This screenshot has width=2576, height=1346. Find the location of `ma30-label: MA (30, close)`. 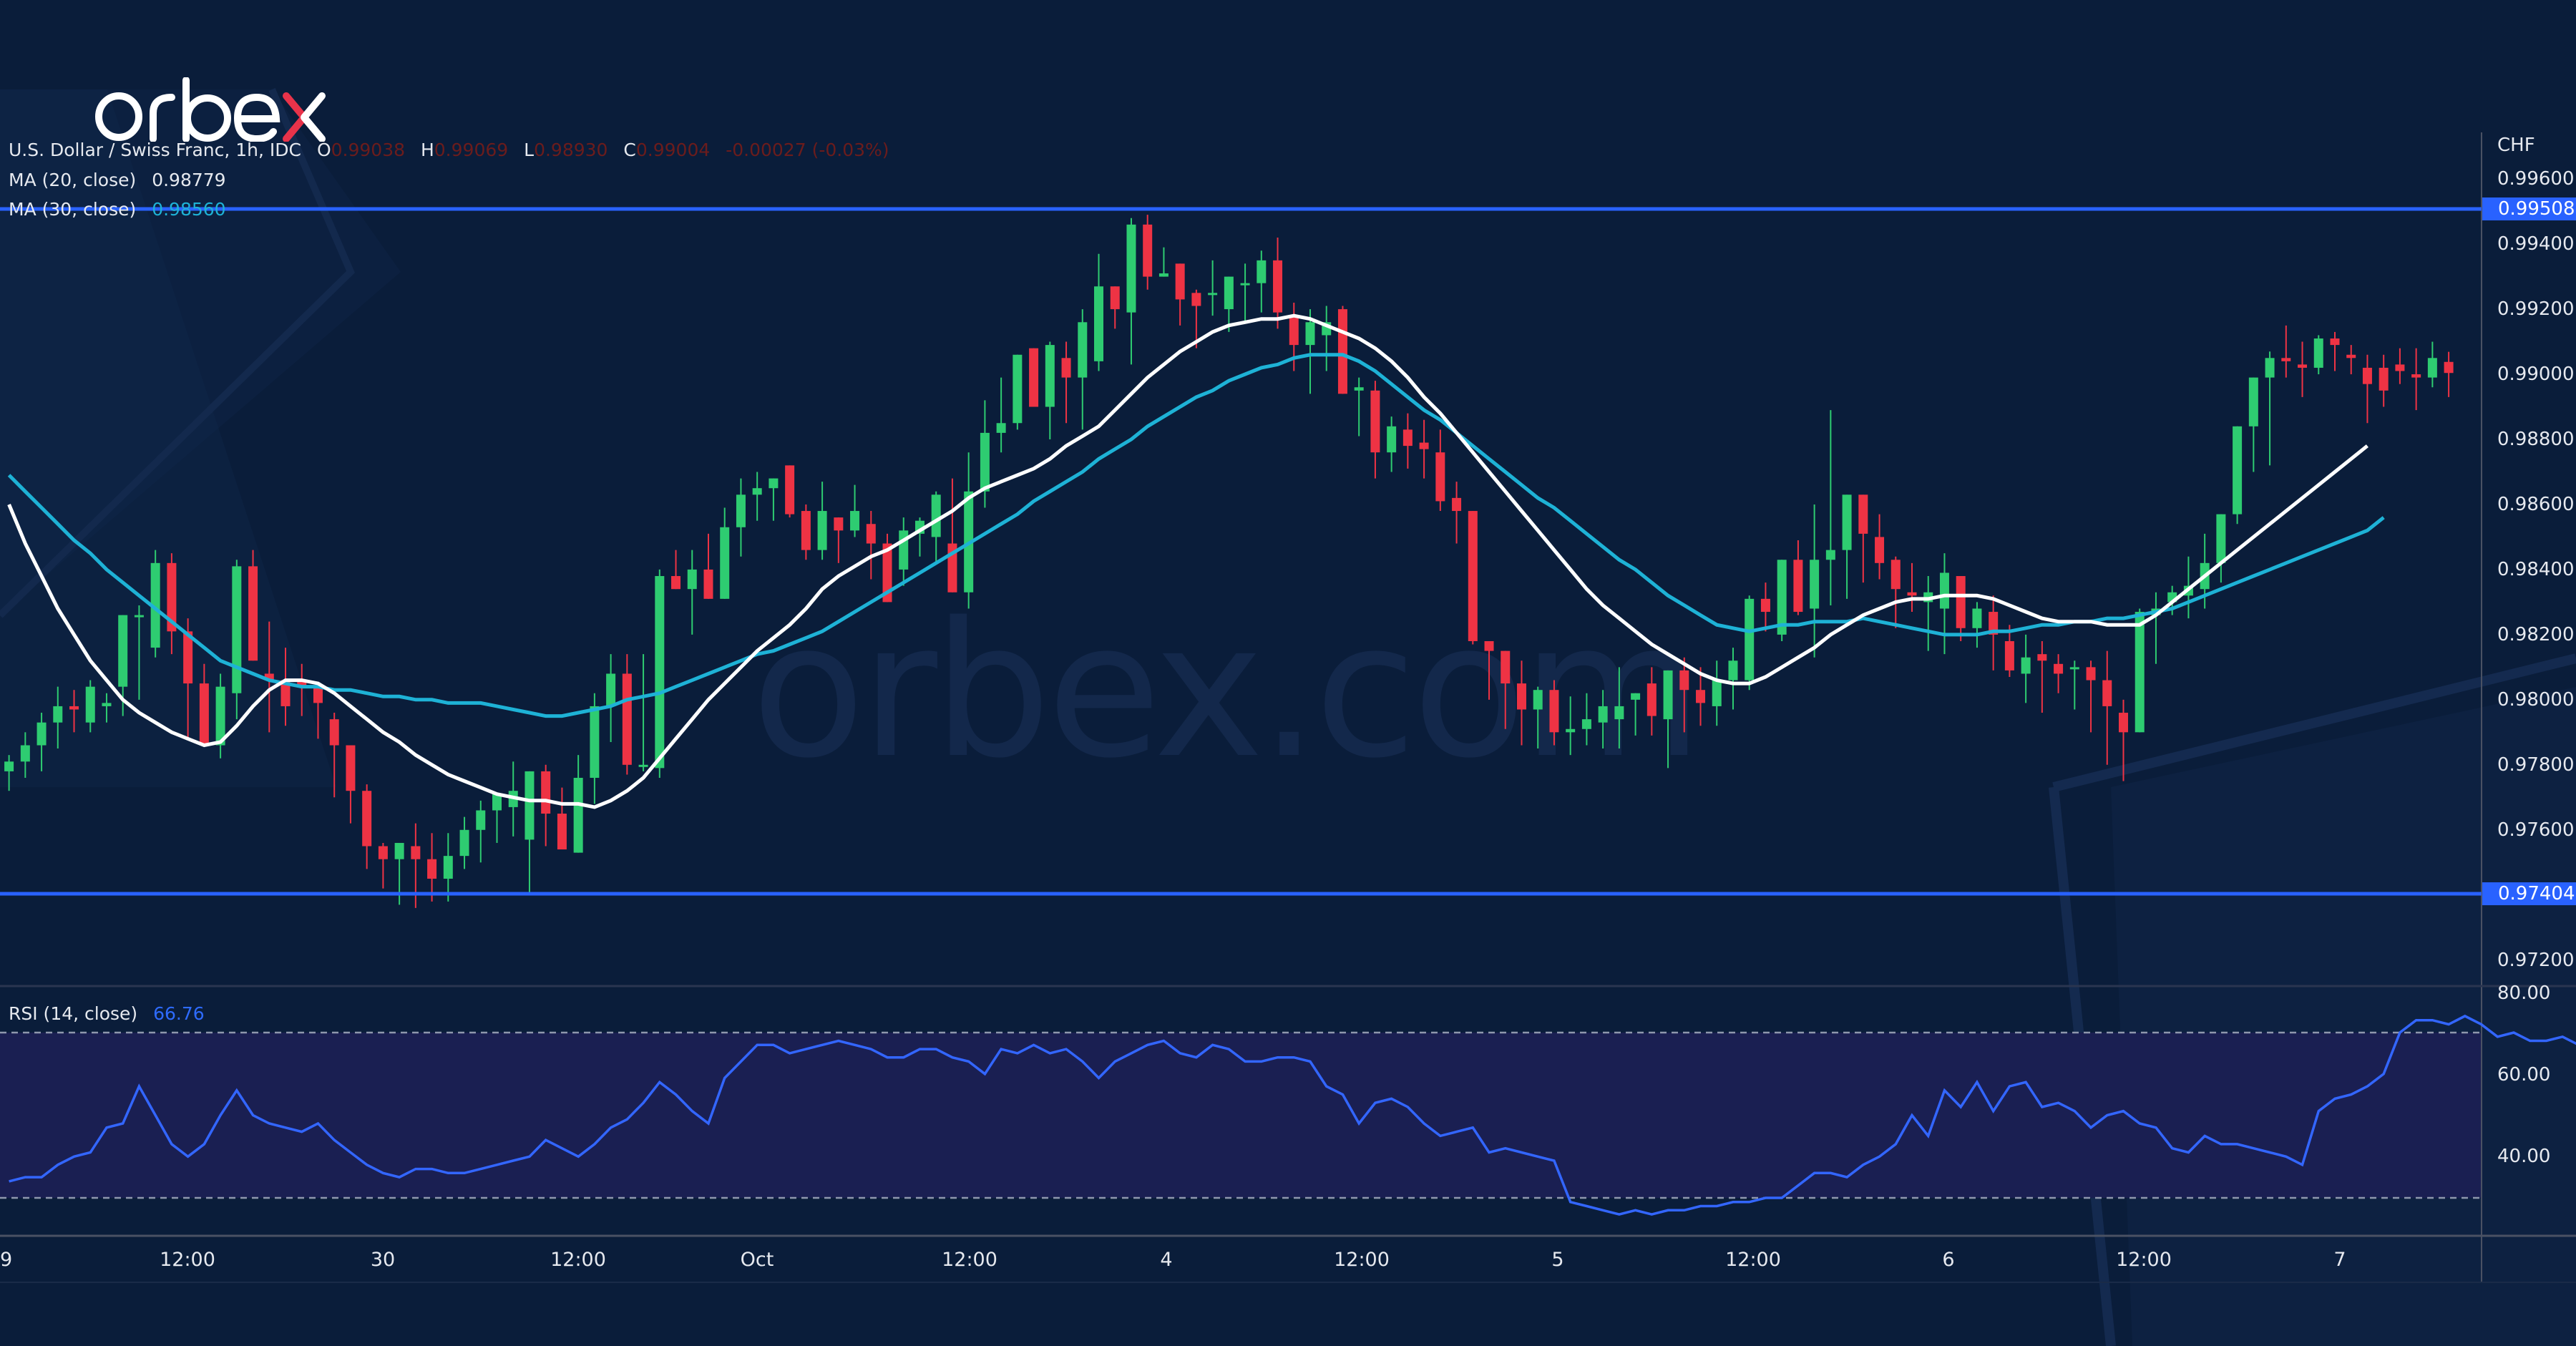

ma30-label: MA (30, close) is located at coordinates (73, 209).